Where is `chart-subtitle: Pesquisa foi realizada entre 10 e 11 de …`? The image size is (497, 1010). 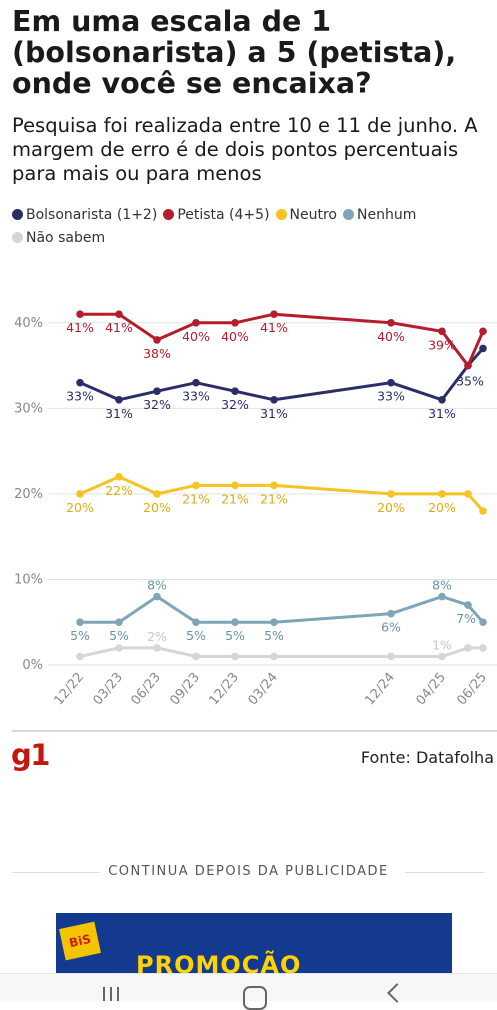 chart-subtitle: Pesquisa foi realizada entre 10 e 11 de … is located at coordinates (245, 149).